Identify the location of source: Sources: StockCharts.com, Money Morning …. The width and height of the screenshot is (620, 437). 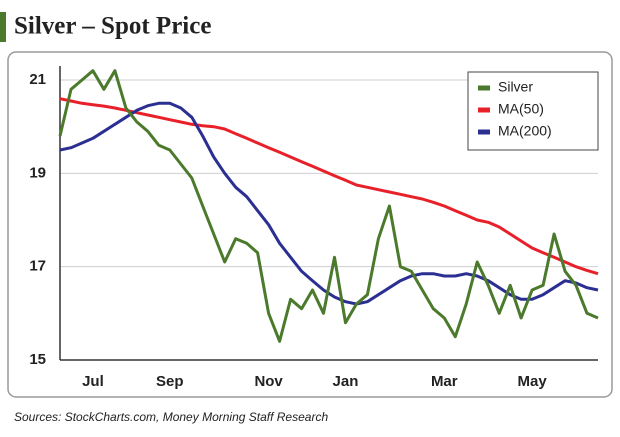
(171, 417).